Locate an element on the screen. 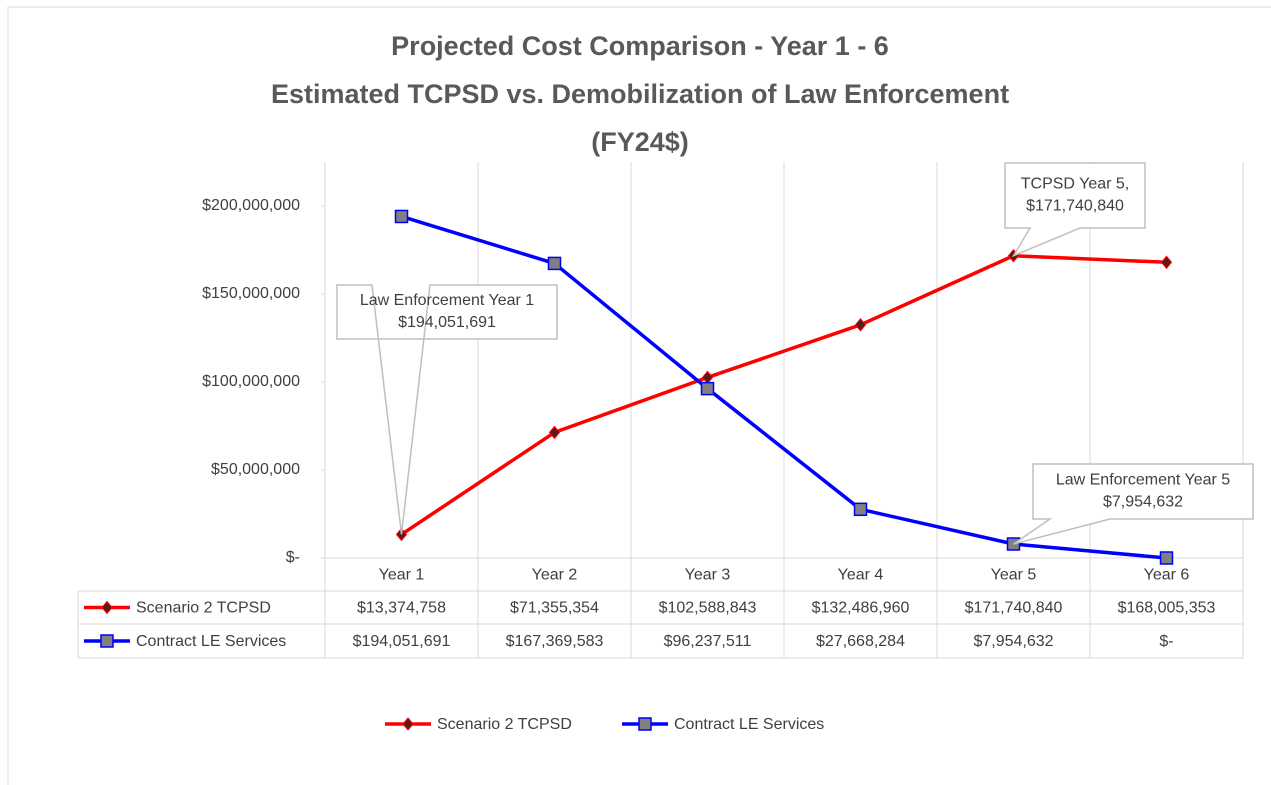 This screenshot has width=1271, height=785. table-cell: $96,237,511 is located at coordinates (708, 641).